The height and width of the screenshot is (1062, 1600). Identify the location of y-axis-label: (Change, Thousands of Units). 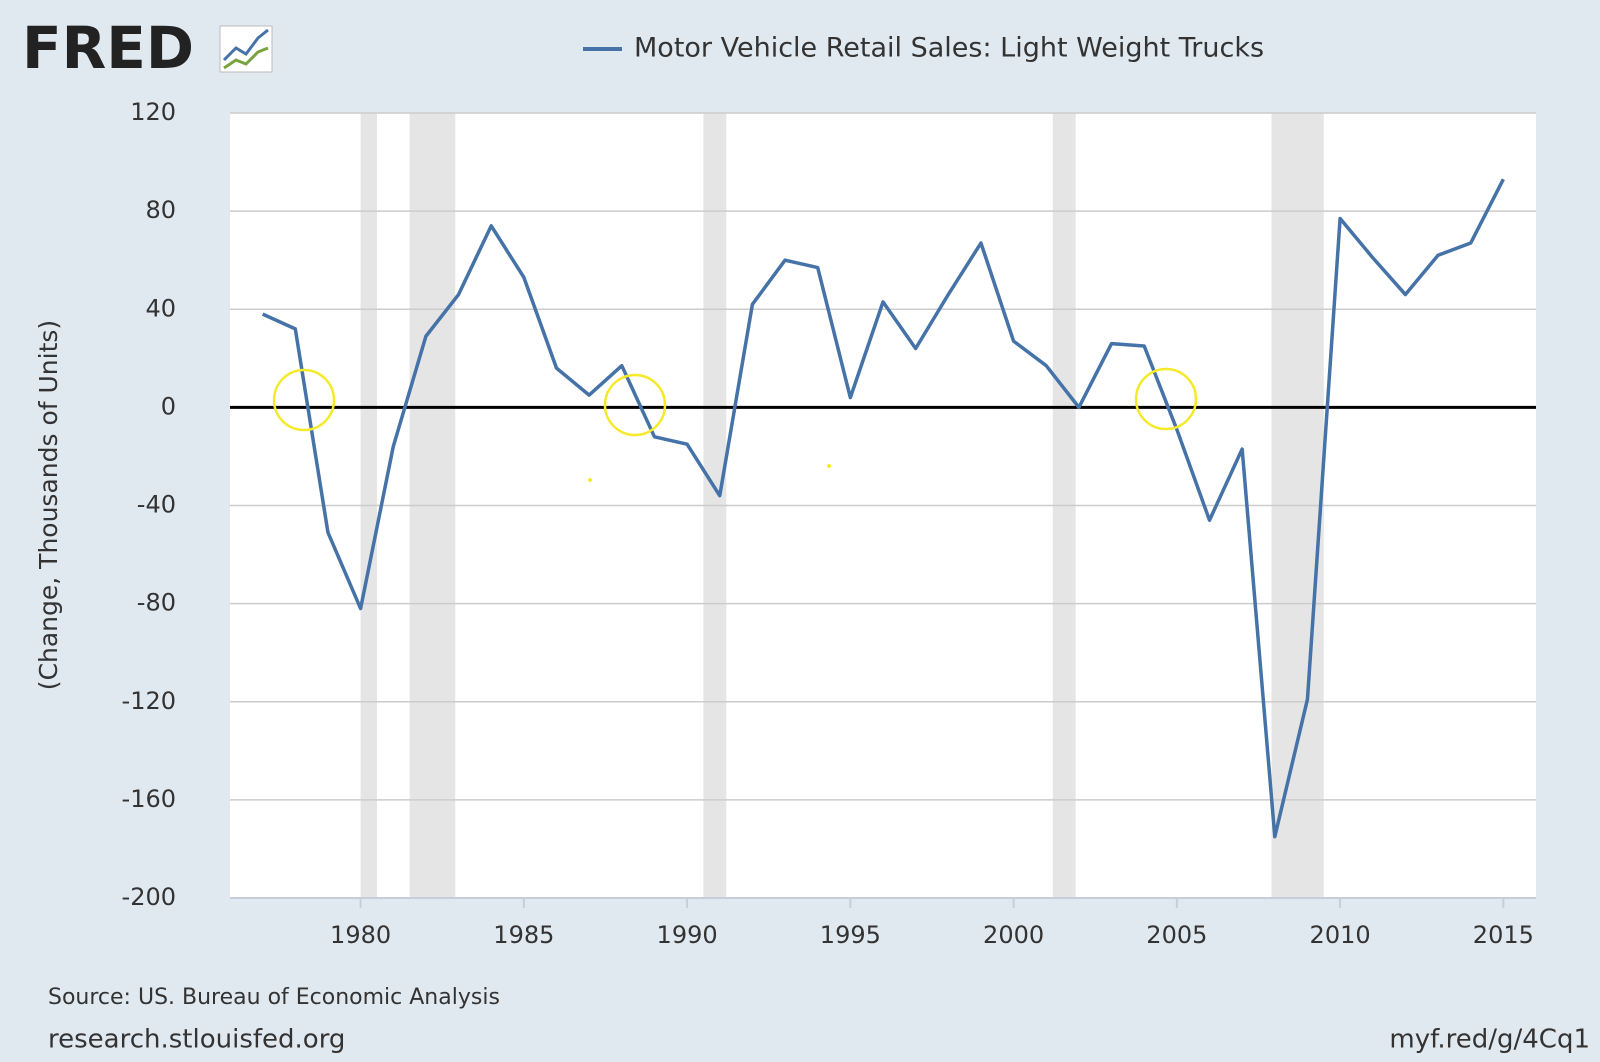
(48, 505).